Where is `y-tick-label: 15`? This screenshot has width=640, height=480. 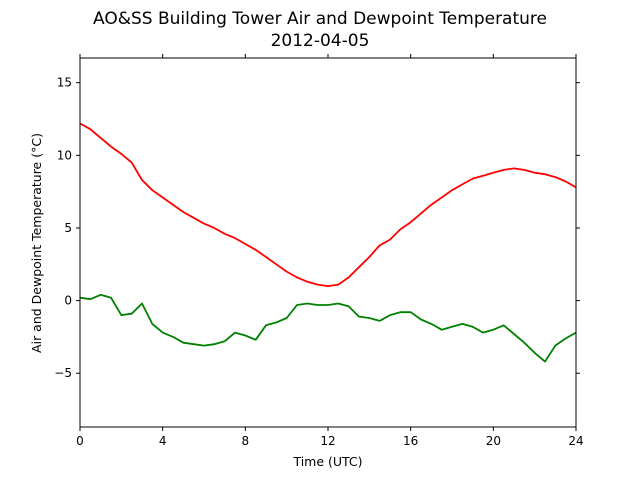
y-tick-label: 15 is located at coordinates (64, 83).